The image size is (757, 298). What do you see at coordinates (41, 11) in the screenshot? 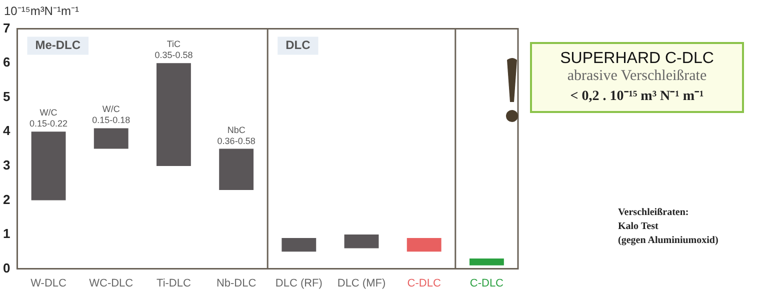
I see `y-axis-title: 10⁻¹⁵m³N⁻¹m⁻¹` at bounding box center [41, 11].